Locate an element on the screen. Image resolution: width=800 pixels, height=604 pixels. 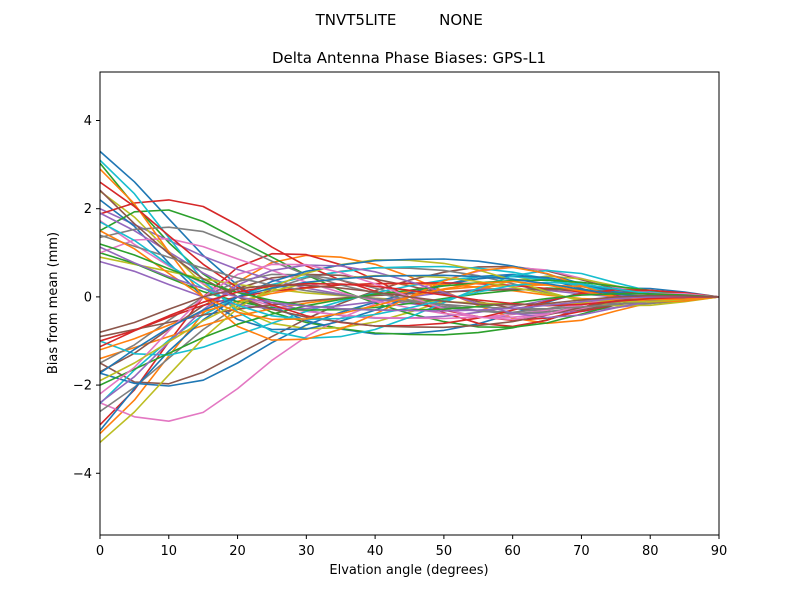
x-tick-label: 40 is located at coordinates (375, 551).